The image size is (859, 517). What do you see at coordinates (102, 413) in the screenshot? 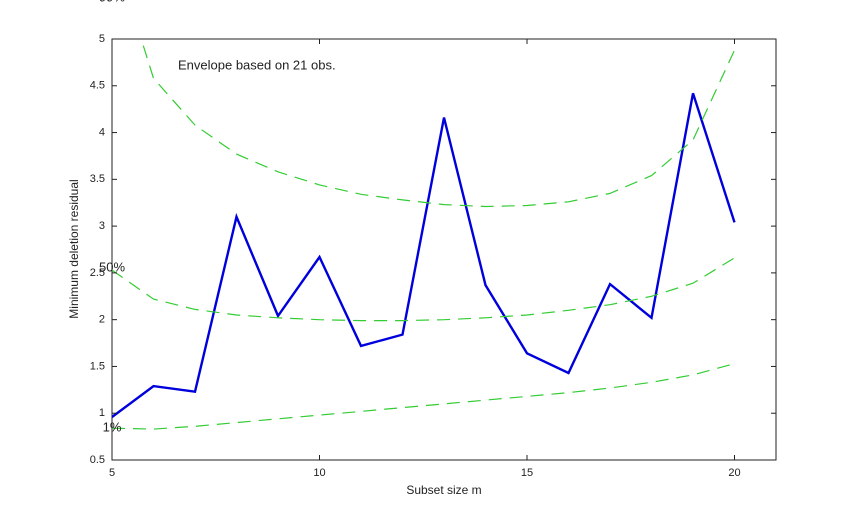
I see `y-tick-label: 1` at bounding box center [102, 413].